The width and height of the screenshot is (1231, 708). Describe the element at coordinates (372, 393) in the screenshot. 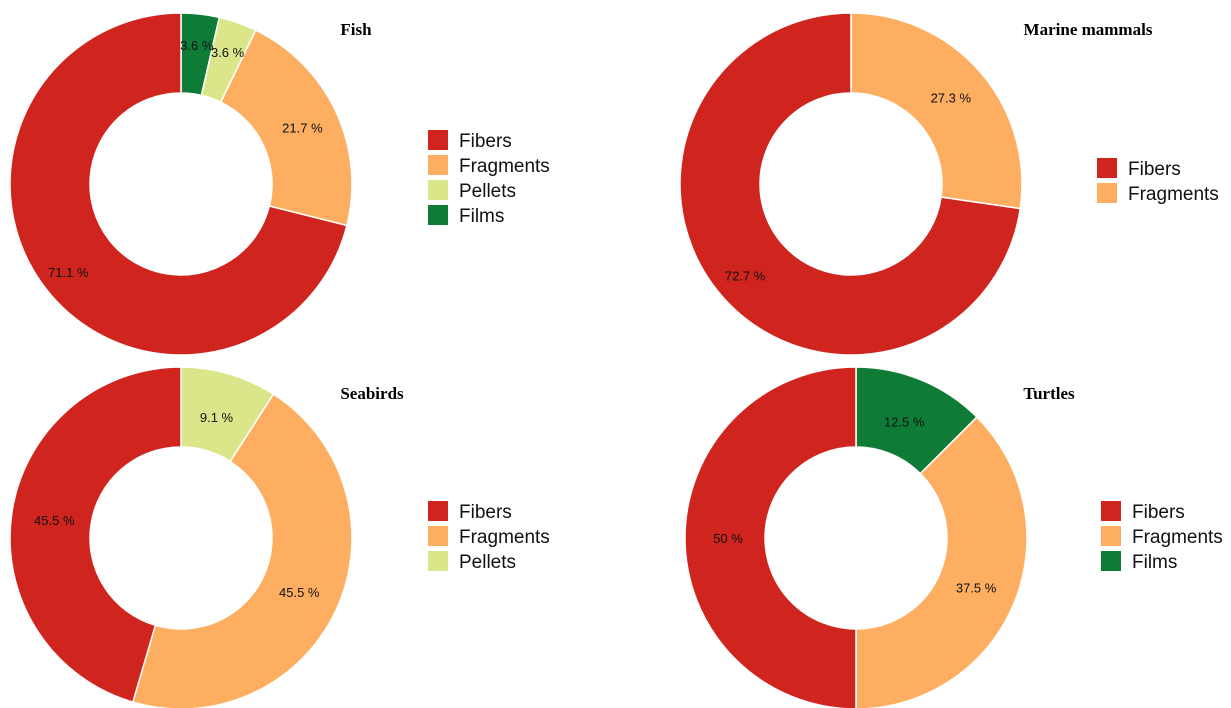

I see `chart-title: Seabirds` at that location.